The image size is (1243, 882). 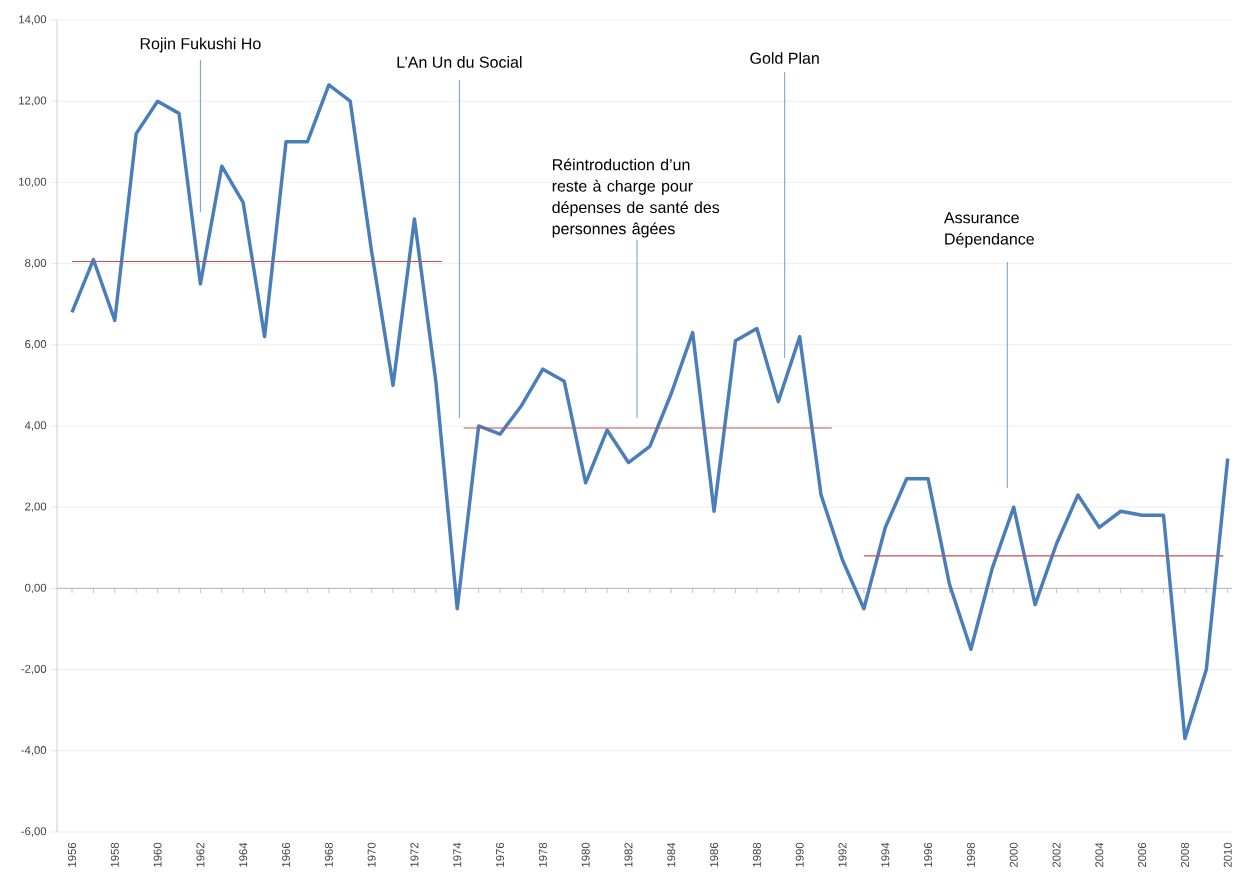 I want to click on x-tick-label: 2004, so click(x=1099, y=855).